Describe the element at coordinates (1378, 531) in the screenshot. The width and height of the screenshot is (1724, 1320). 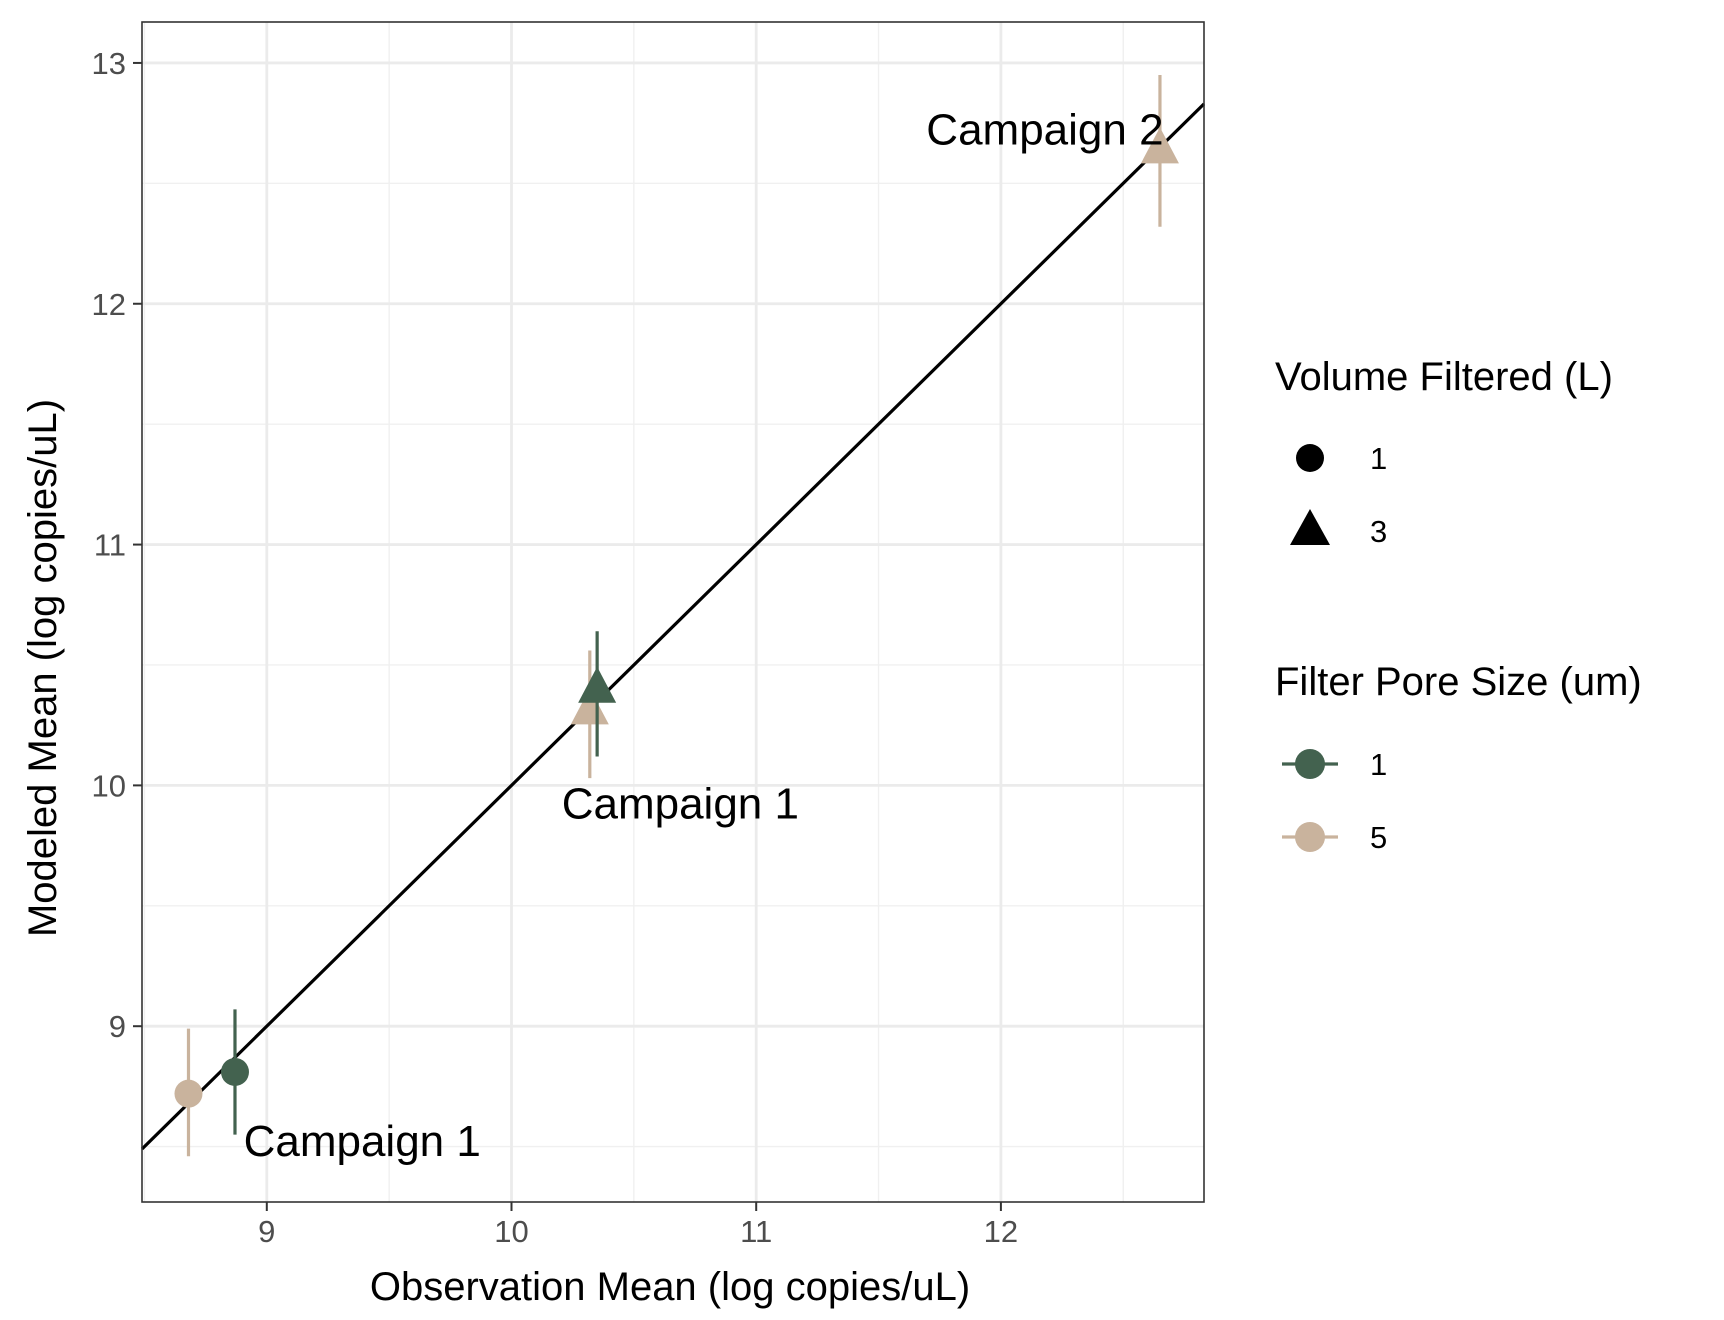
I see `legend-key-label: 3` at that location.